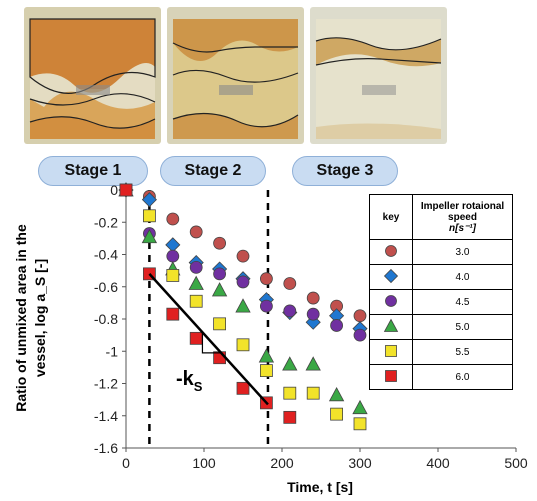 The image size is (537, 501). I want to click on stage-1-label: Stage 1, so click(93, 171).